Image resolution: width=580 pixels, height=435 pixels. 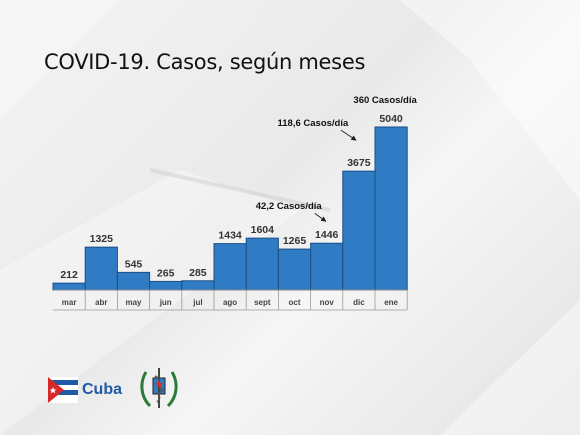 What do you see at coordinates (385, 100) in the screenshot?
I see `annotation-ene: 360 Casos/día` at bounding box center [385, 100].